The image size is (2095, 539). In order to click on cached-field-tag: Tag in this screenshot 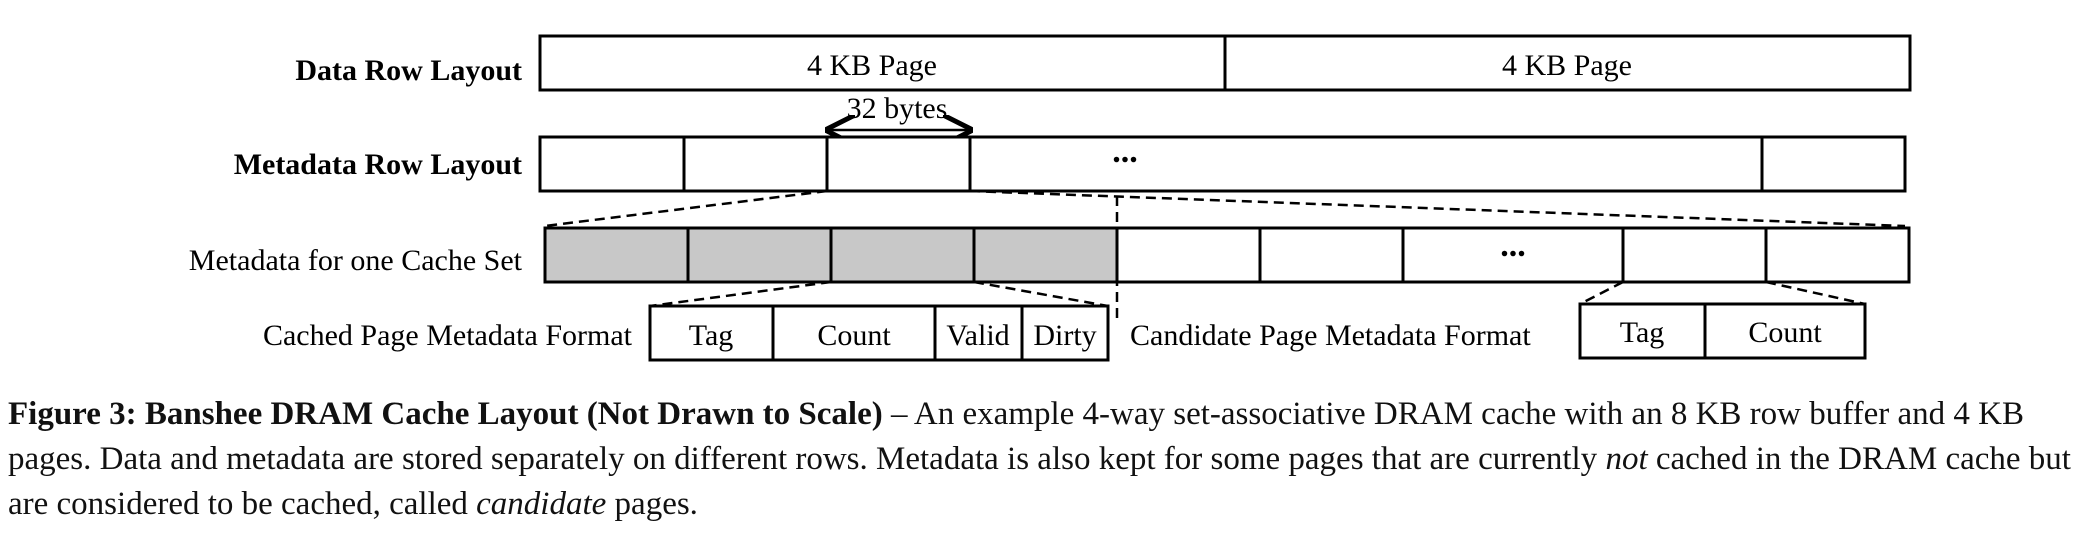, I will do `click(711, 335)`.